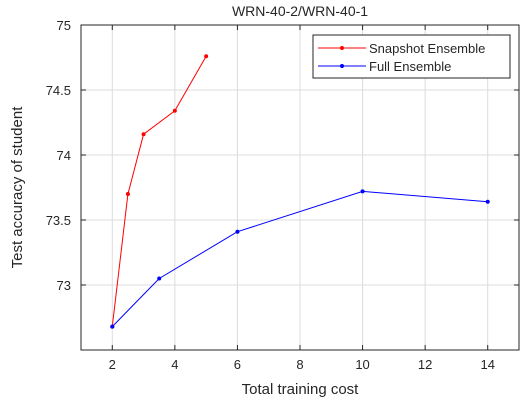 The image size is (532, 402). Describe the element at coordinates (64, 155) in the screenshot. I see `y-tick-label: 74` at that location.